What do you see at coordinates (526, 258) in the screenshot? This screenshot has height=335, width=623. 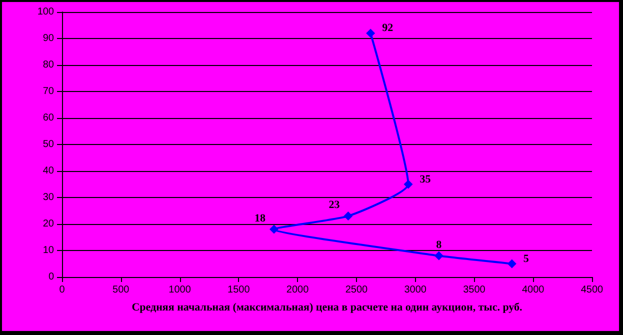 I see `data-label: 5` at bounding box center [526, 258].